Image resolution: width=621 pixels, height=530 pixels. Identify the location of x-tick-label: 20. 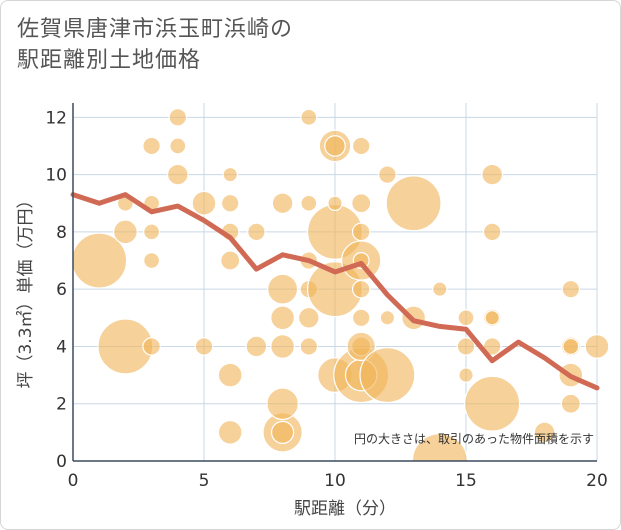
(597, 481).